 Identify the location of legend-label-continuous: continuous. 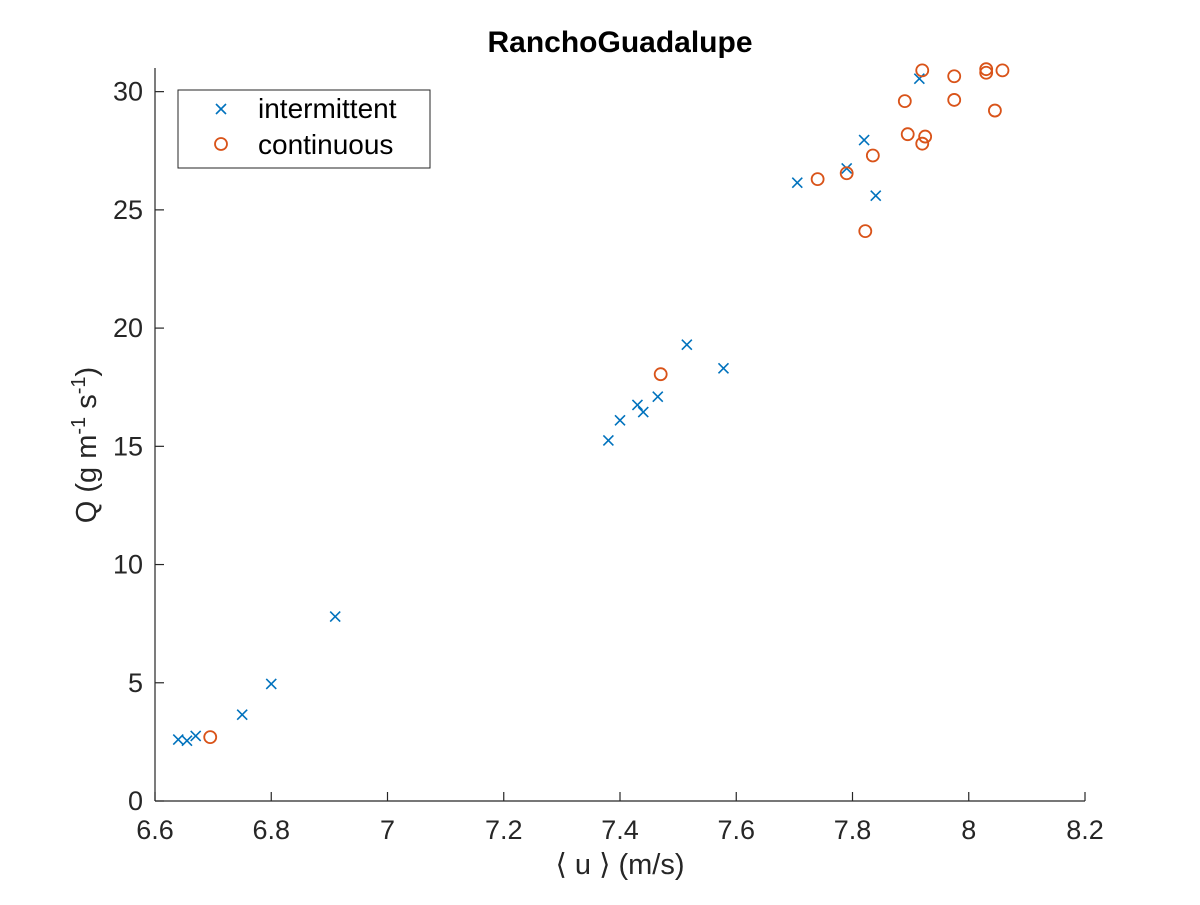
(325, 144).